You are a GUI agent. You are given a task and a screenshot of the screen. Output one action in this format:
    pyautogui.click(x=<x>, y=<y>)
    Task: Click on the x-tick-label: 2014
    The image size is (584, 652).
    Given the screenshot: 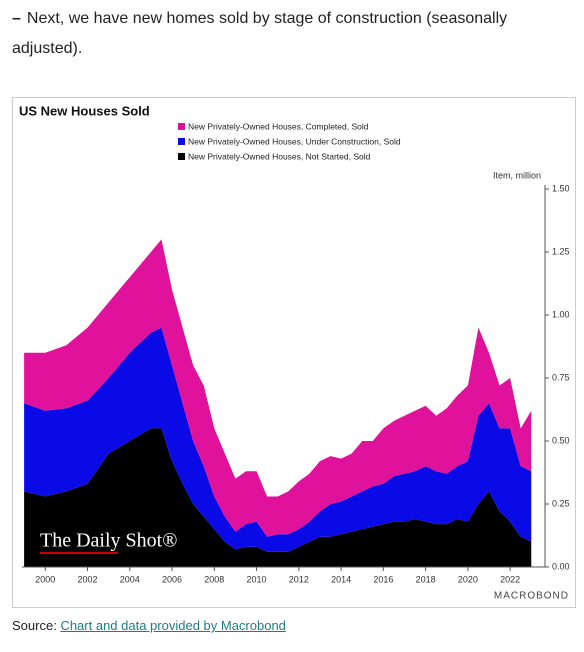 What is the action you would take?
    pyautogui.click(x=341, y=579)
    